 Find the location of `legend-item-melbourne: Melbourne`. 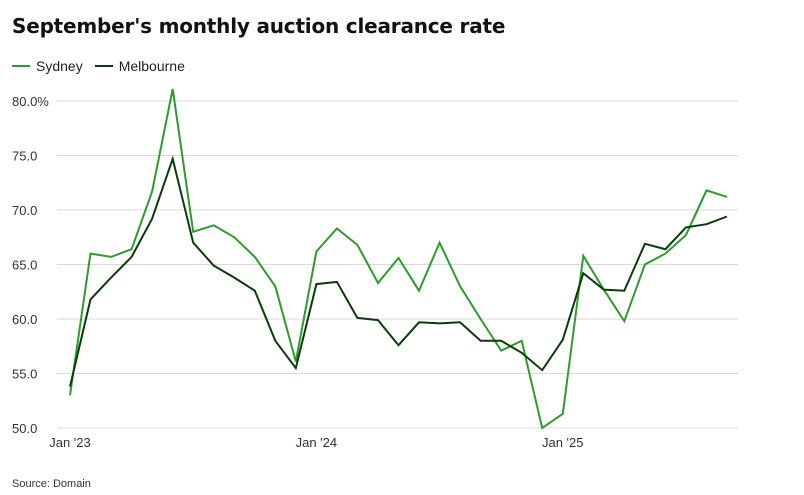

legend-item-melbourne: Melbourne is located at coordinates (139, 66).